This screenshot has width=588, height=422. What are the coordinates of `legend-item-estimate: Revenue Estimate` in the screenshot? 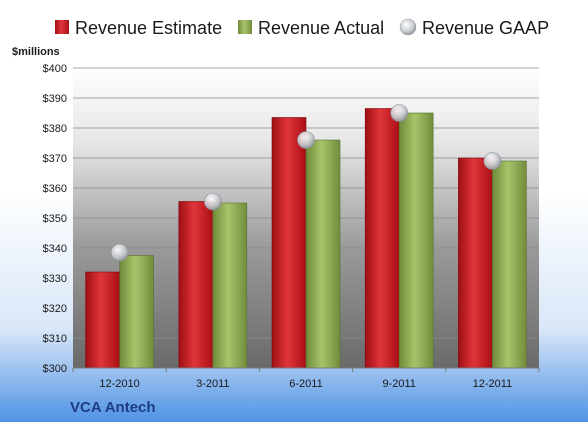 It's located at (138, 28).